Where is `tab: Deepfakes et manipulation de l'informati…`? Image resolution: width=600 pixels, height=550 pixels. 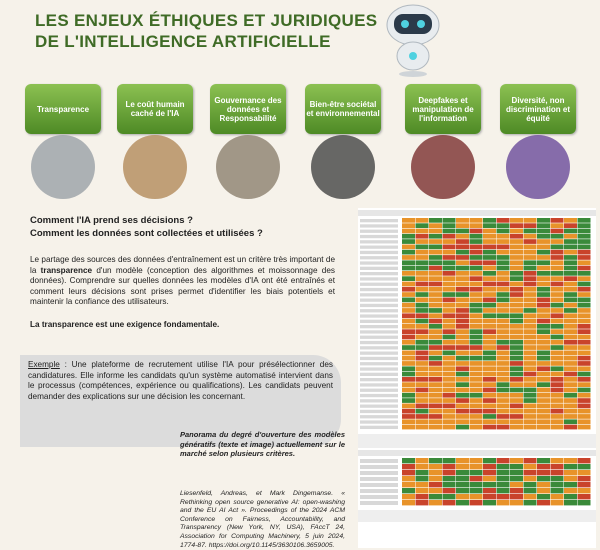 tab: Deepfakes et manipulation de l'informati… is located at coordinates (443, 109).